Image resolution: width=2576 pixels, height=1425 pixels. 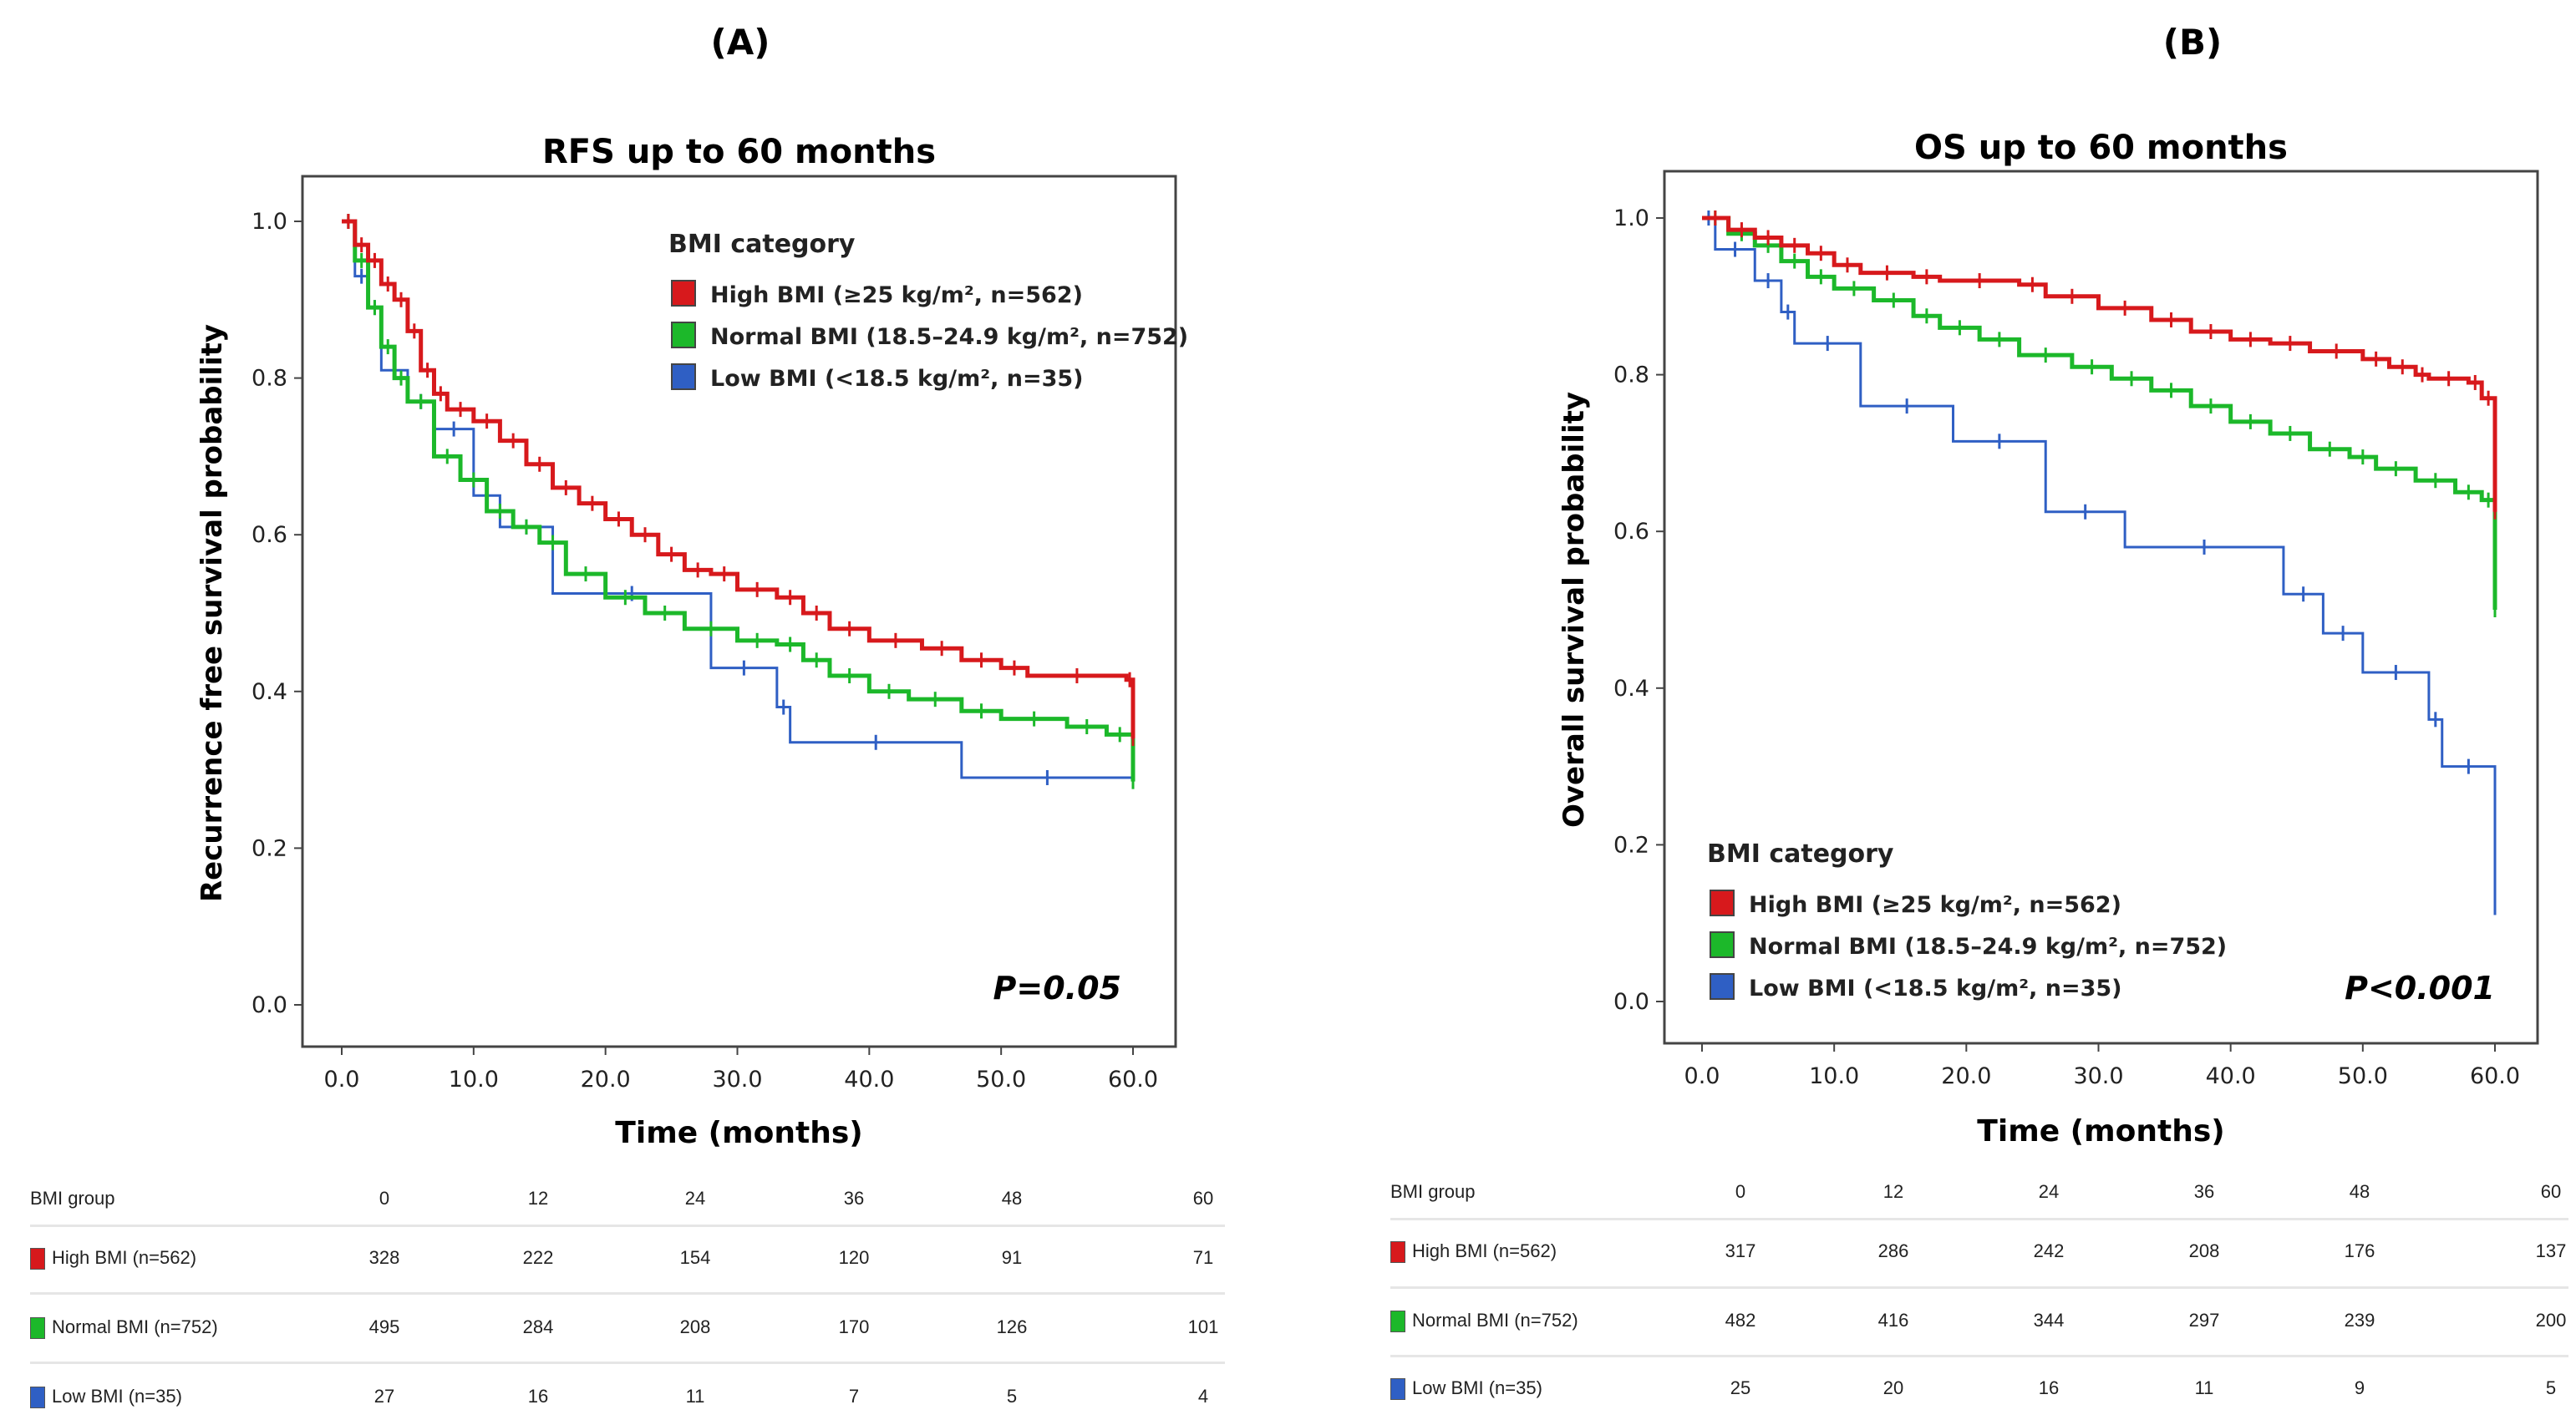 I want to click on risk-table-group-label: Low BMI (n=35), so click(x=1477, y=1387).